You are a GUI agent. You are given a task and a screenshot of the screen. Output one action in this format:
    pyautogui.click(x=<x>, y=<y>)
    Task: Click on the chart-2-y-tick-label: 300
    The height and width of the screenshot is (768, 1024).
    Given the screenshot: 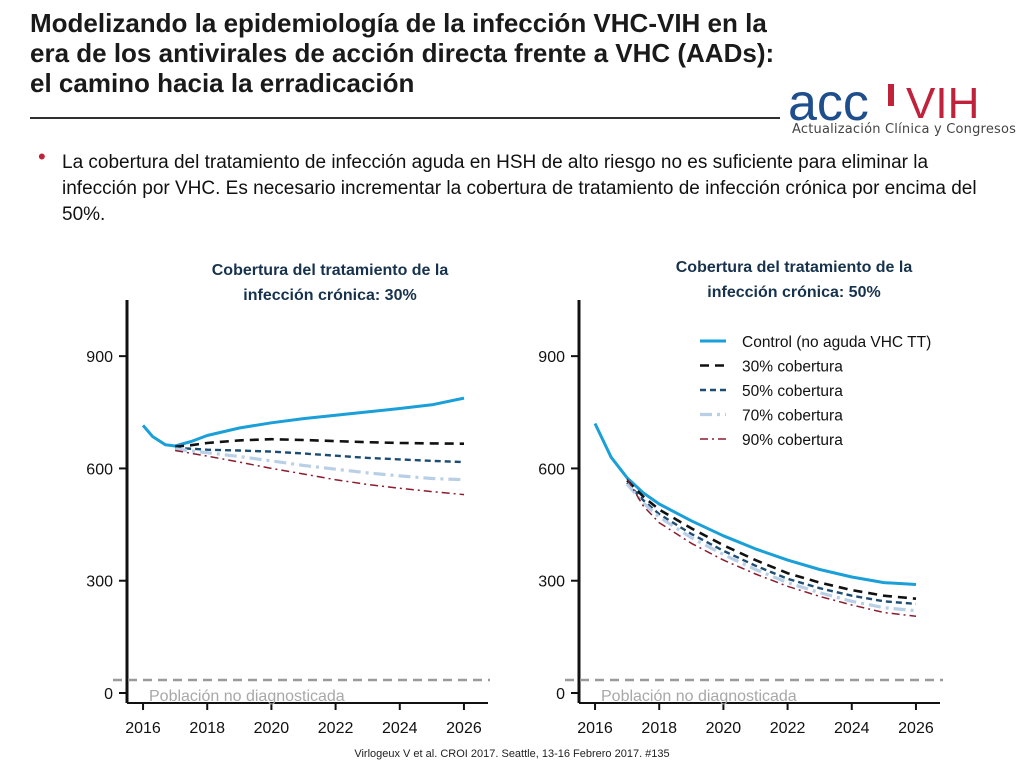 What is the action you would take?
    pyautogui.click(x=551, y=582)
    